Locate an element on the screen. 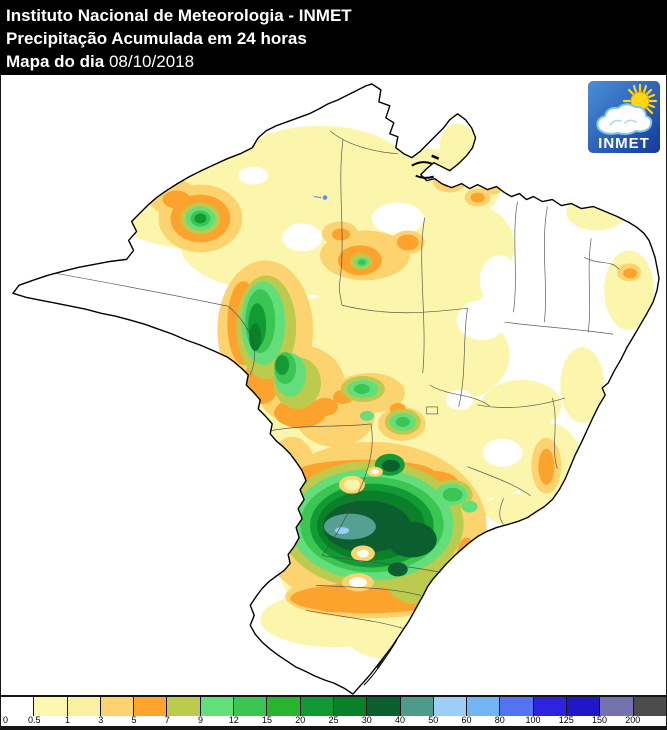  cloud-icon is located at coordinates (624, 119).